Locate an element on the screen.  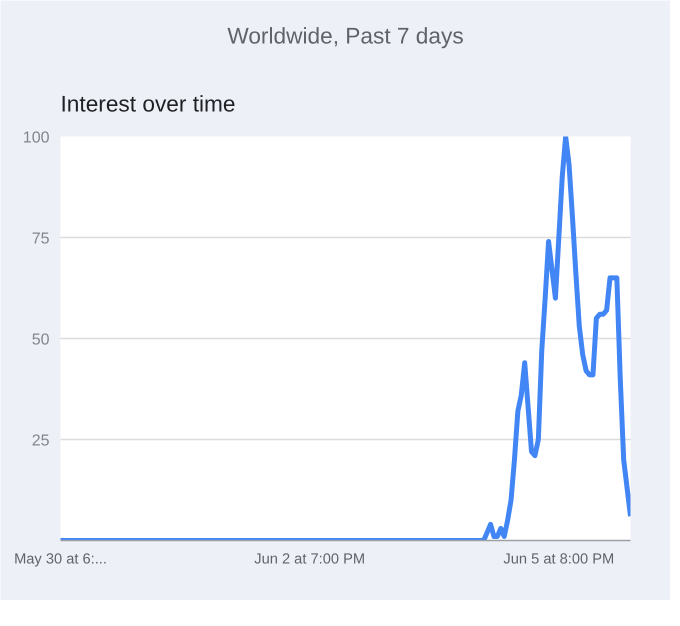
y-tick-label: 75 is located at coordinates (41, 239).